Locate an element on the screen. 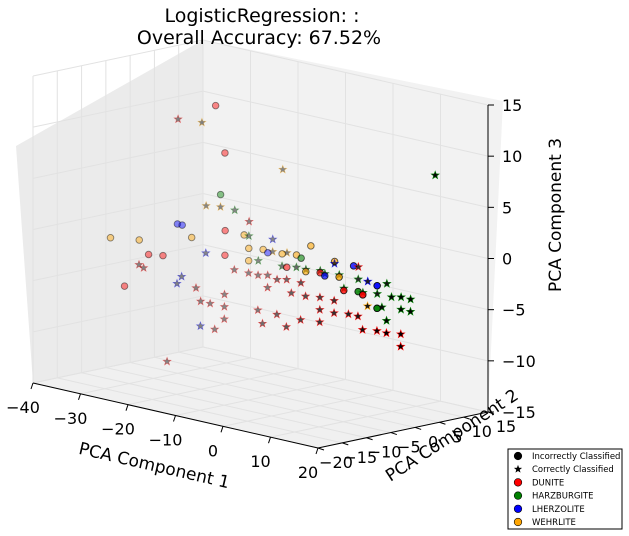 The width and height of the screenshot is (629, 536). y-tick-label: 5 is located at coordinates (457, 436).